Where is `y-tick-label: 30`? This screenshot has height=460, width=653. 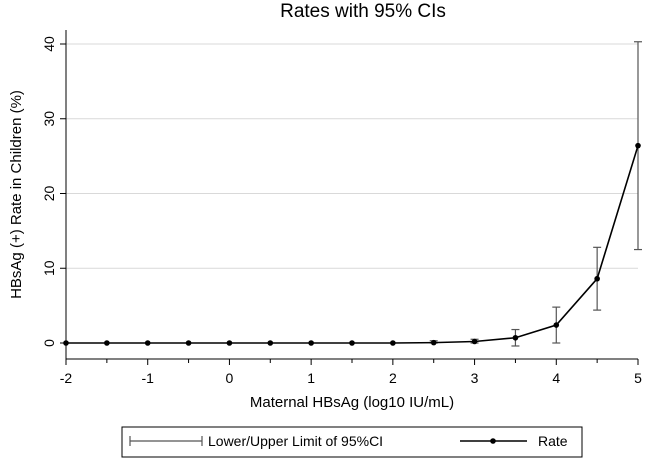 y-tick-label: 30 is located at coordinates (49, 119).